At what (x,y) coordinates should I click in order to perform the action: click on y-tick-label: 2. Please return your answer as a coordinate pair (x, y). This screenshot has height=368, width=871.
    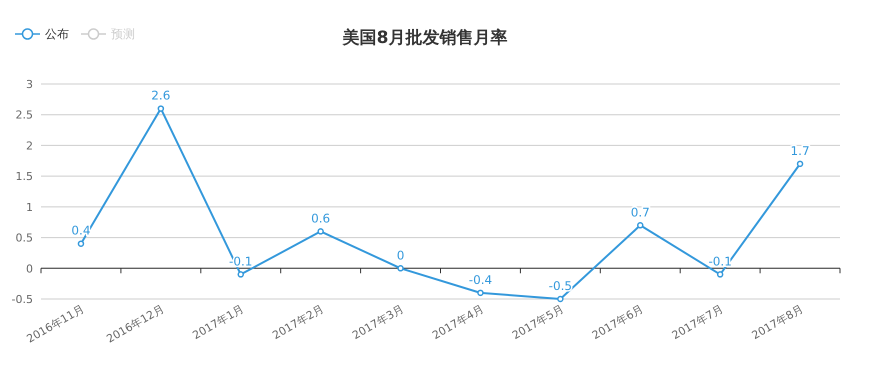
    Looking at the image, I should click on (29, 145).